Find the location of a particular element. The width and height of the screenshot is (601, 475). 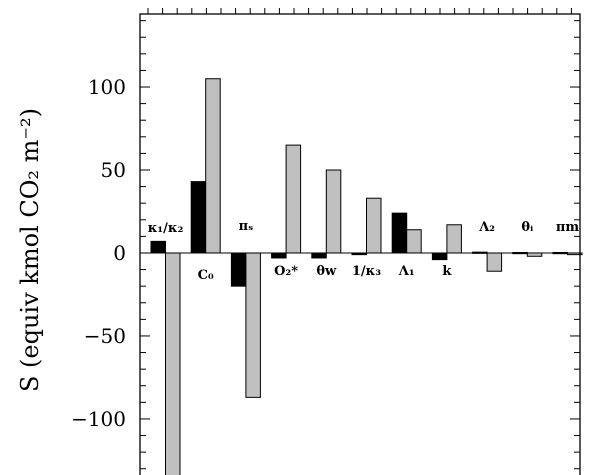

y-tick-label: 100 is located at coordinates (107, 87).